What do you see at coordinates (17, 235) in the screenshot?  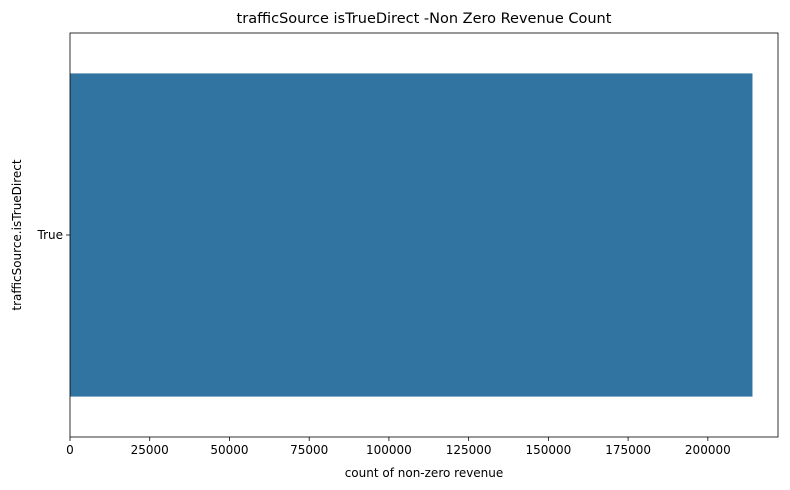 I see `y-axis-label: trafficSource.isTrueDirect` at bounding box center [17, 235].